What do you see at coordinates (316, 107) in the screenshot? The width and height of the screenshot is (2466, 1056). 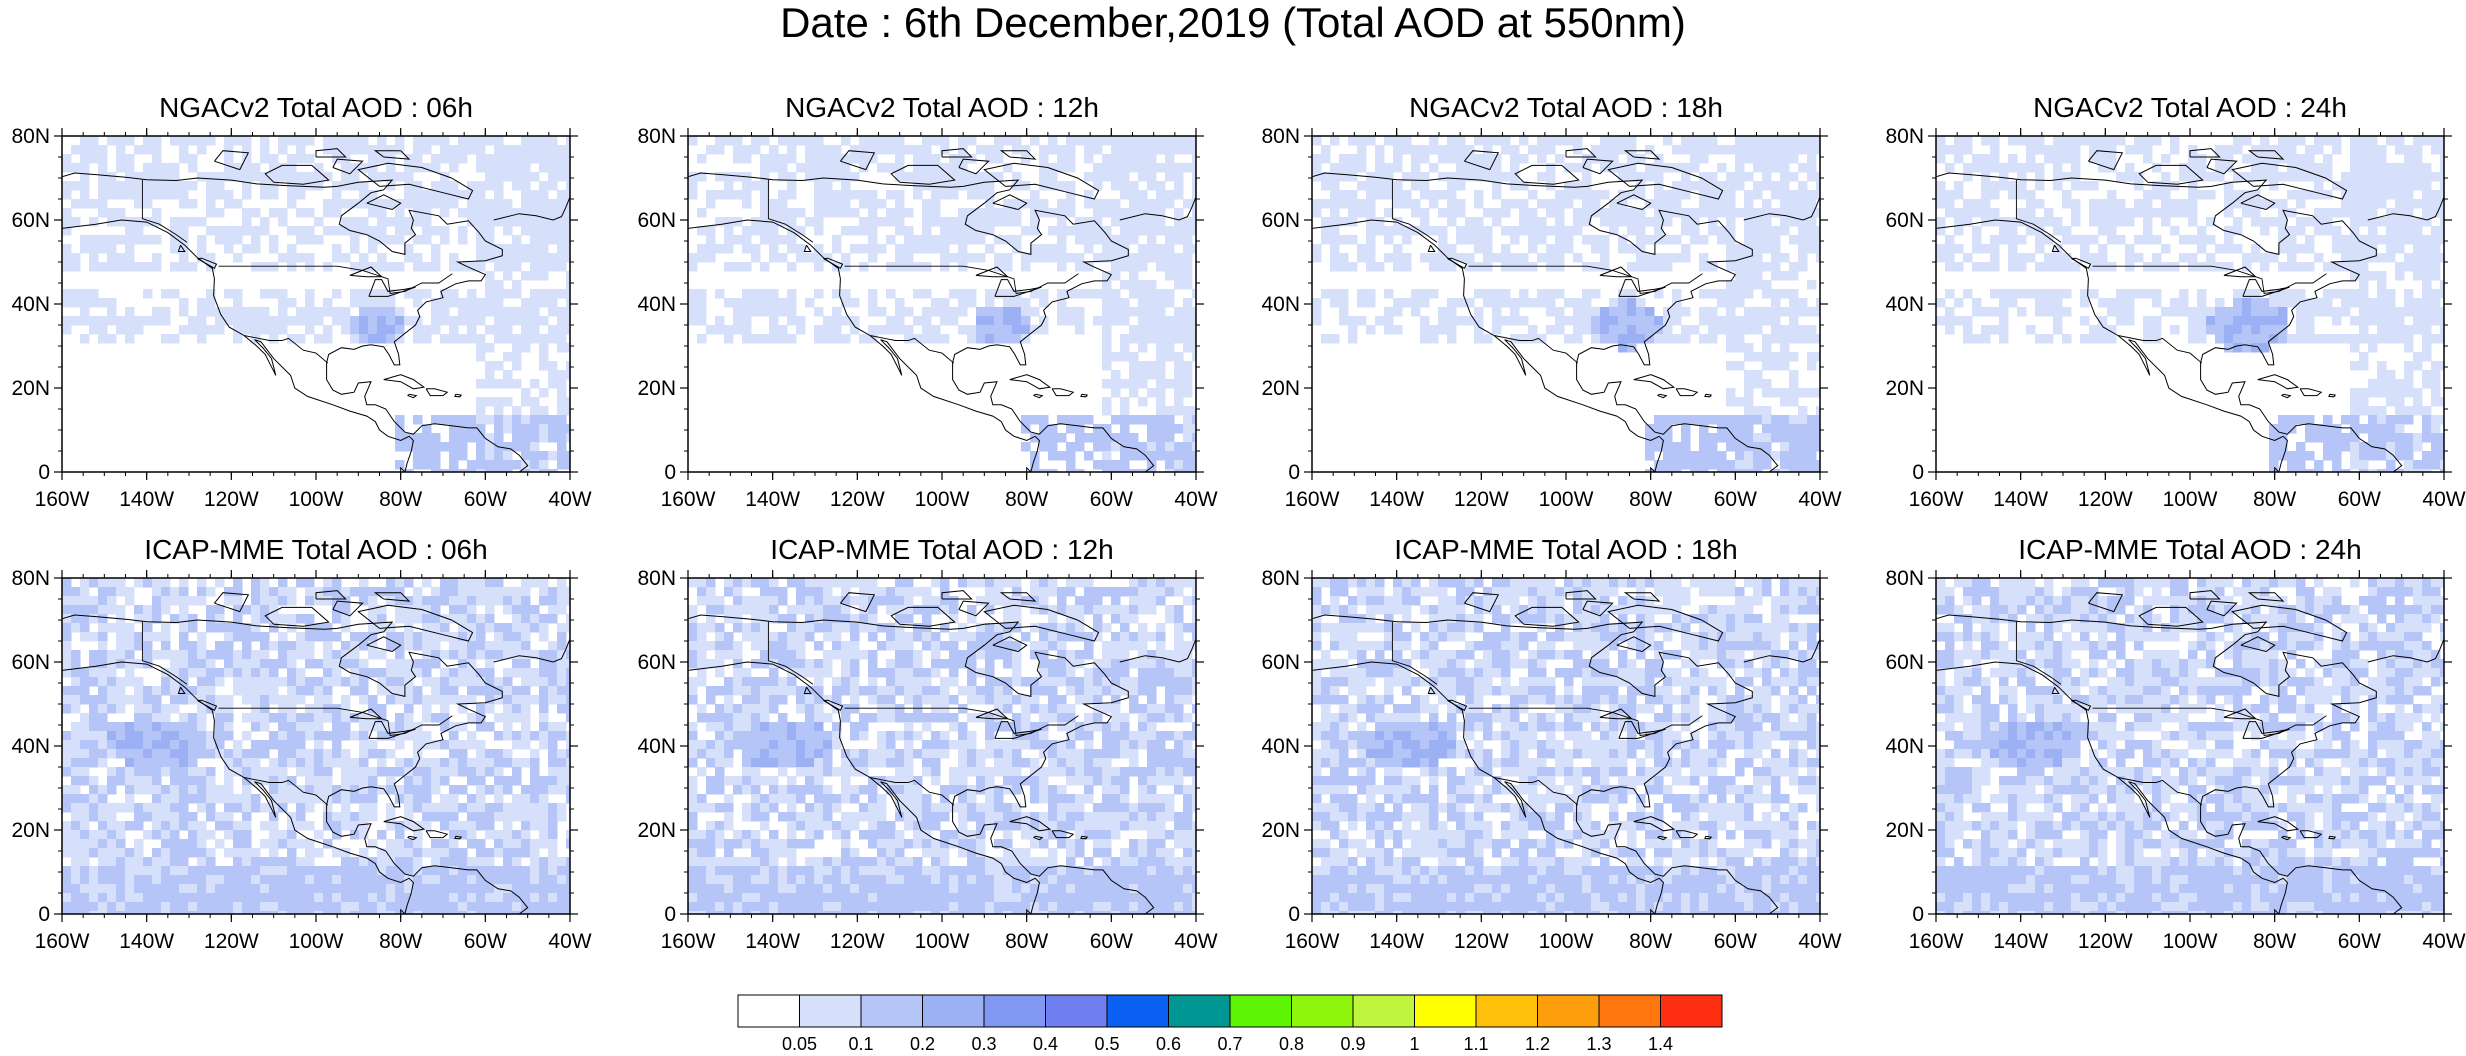 I see `panel-title: NGACv2 Total AOD : 06h` at bounding box center [316, 107].